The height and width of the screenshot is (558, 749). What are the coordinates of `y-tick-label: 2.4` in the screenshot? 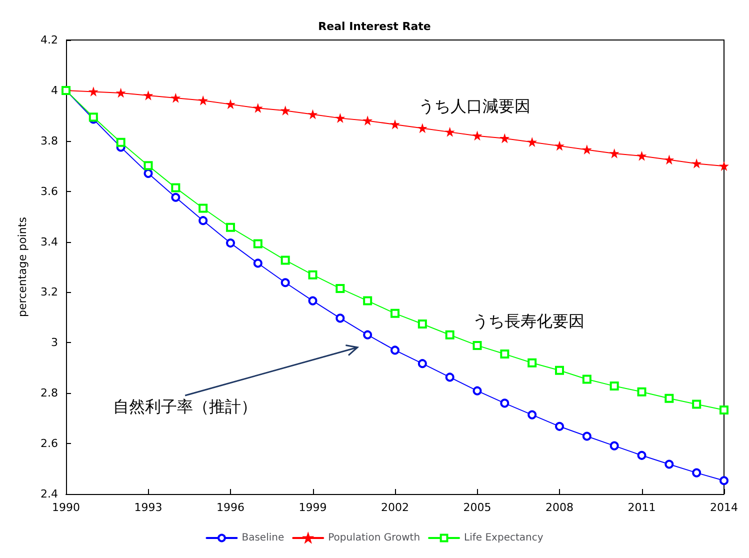 It's located at (49, 494).